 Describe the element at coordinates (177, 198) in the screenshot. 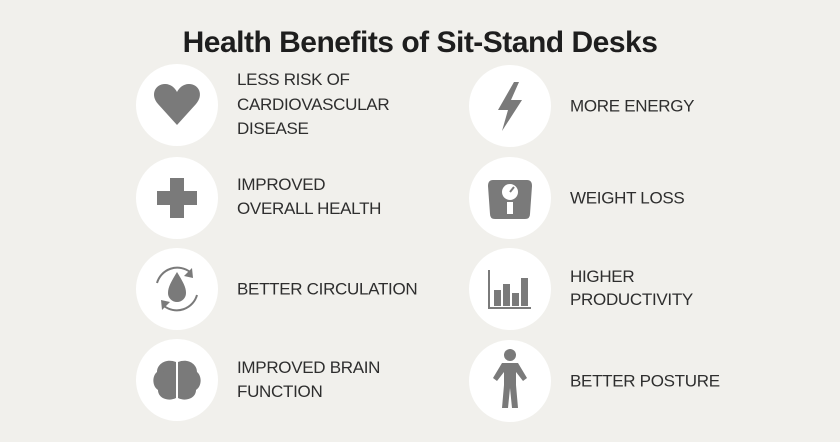

I see `cross-icon` at that location.